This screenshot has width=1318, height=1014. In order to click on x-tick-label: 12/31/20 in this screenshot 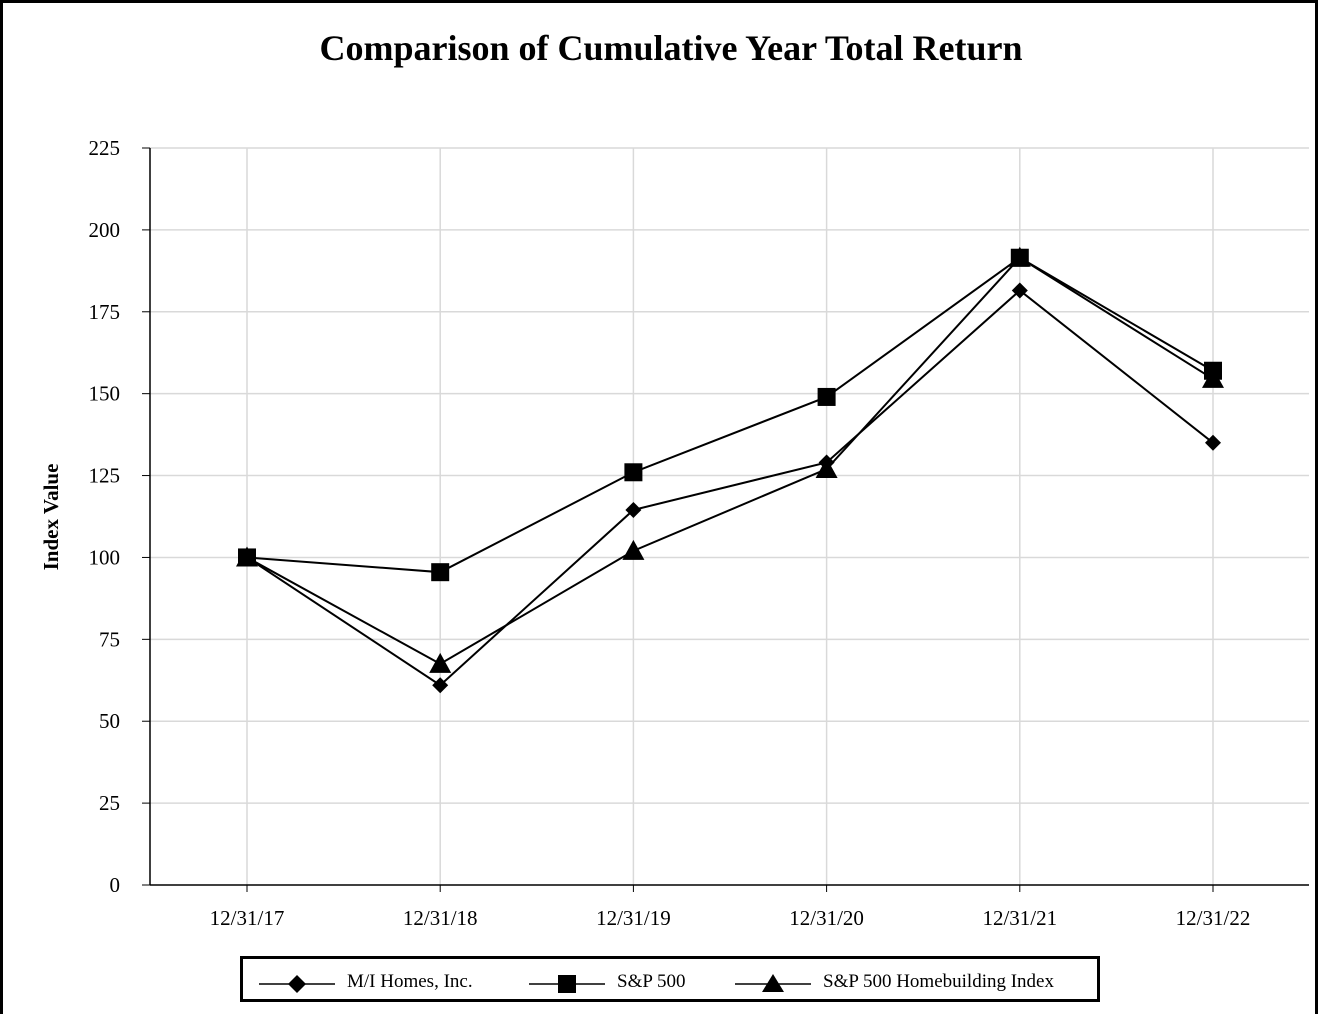, I will do `click(826, 918)`.